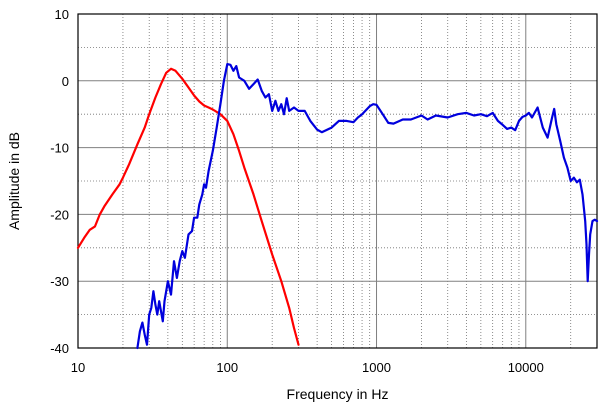 The width and height of the screenshot is (600, 404). Describe the element at coordinates (227, 367) in the screenshot. I see `x-tick-label: 100` at that location.